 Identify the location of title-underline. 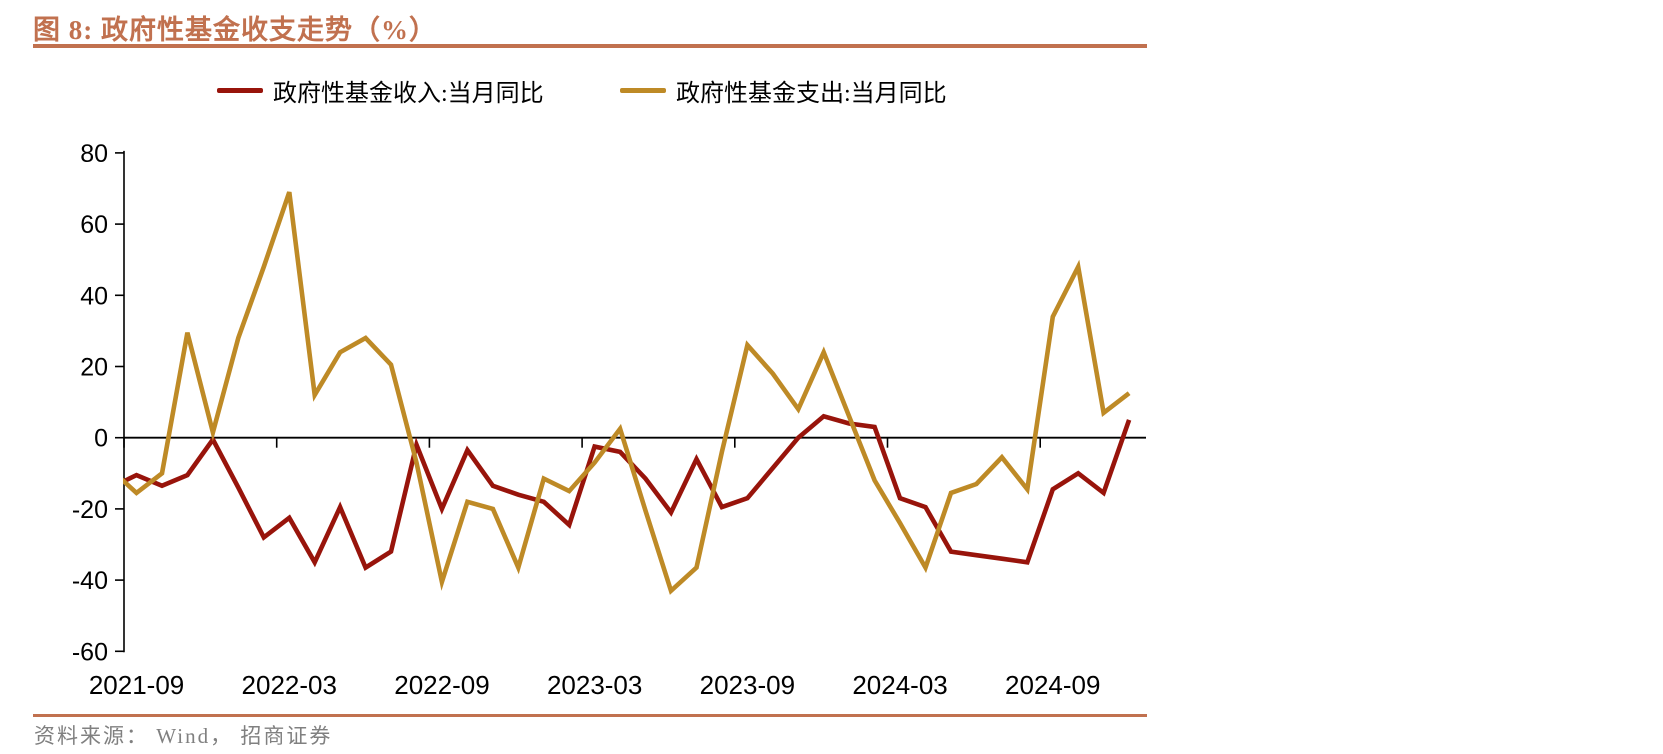
(590, 46).